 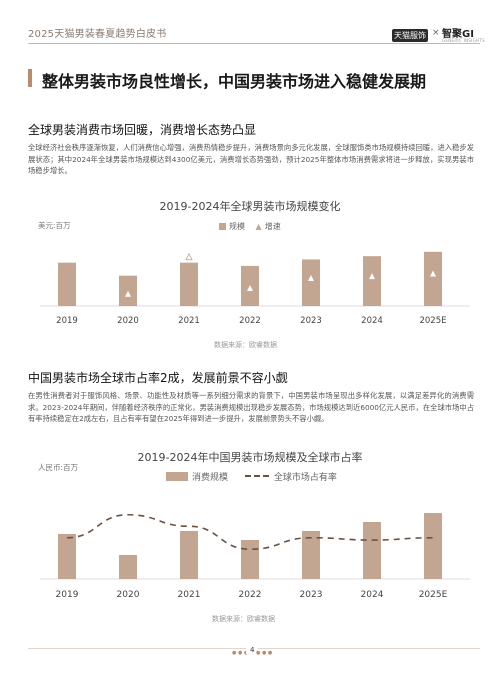 I want to click on chart2-xtick-label: 2020, so click(x=128, y=595).